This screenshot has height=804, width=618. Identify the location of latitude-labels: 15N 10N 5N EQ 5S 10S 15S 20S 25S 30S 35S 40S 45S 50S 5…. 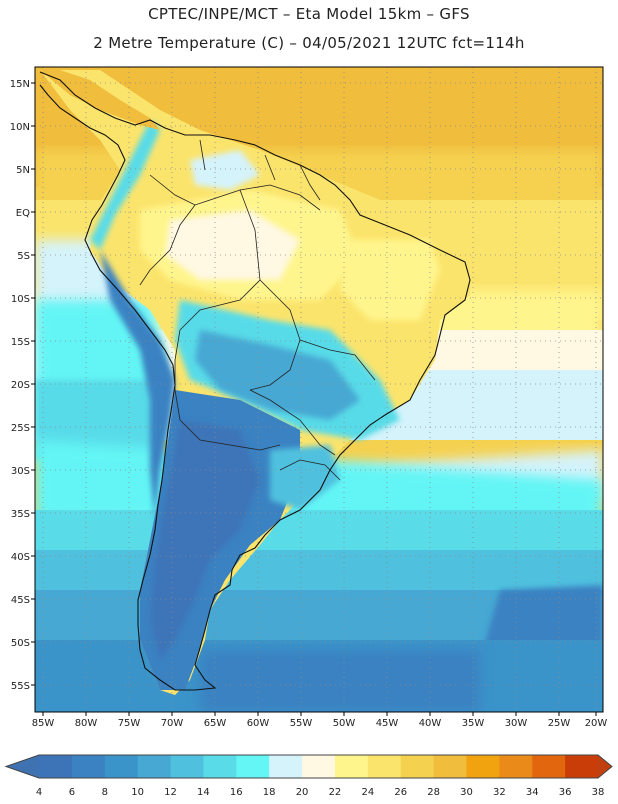
(22, 385).